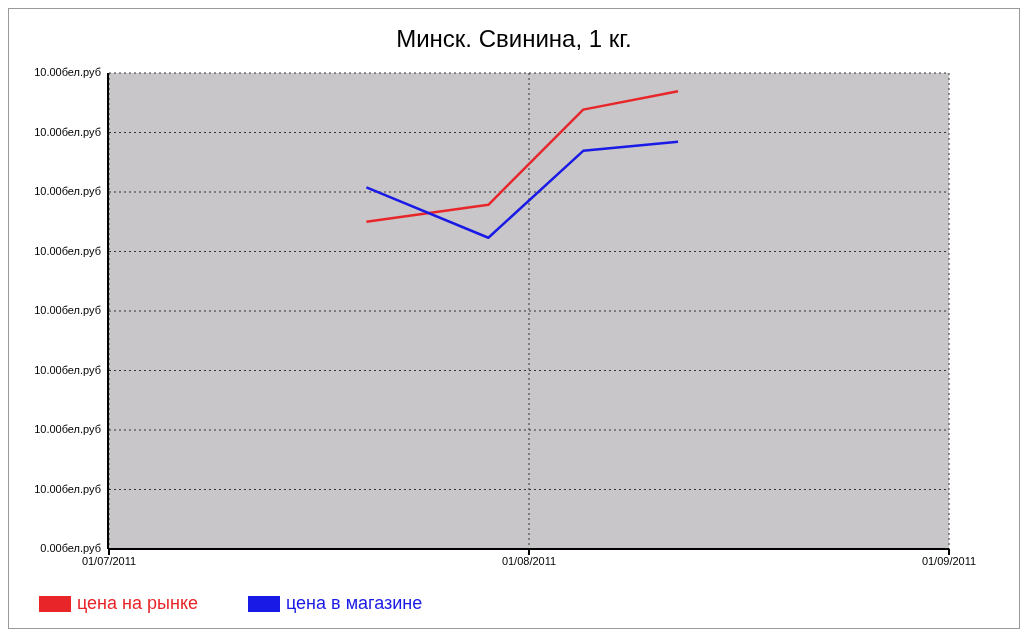  What do you see at coordinates (949, 560) in the screenshot?
I see `x-tick-label: 01/09/2011` at bounding box center [949, 560].